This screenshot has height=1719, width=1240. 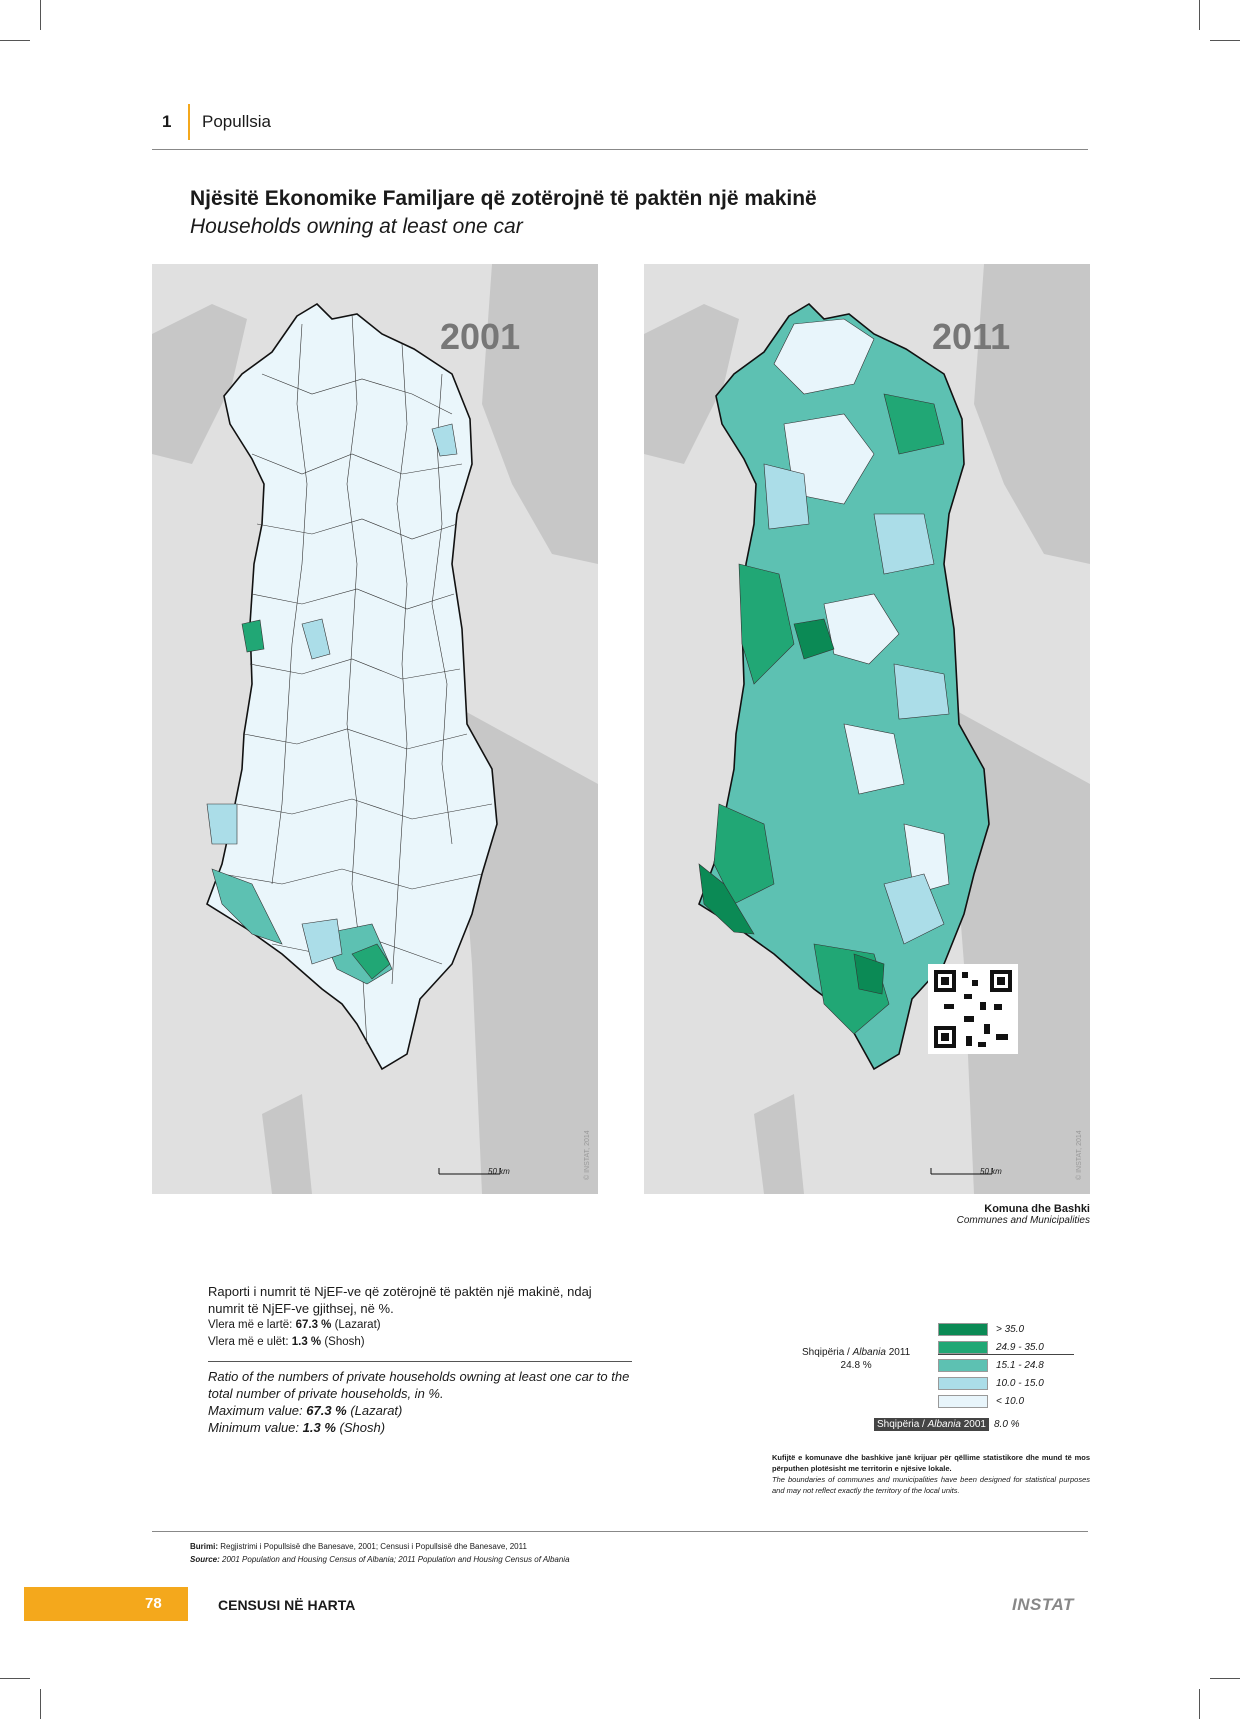 I want to click on min-label: Vlera më e ulët:, so click(x=250, y=1342).